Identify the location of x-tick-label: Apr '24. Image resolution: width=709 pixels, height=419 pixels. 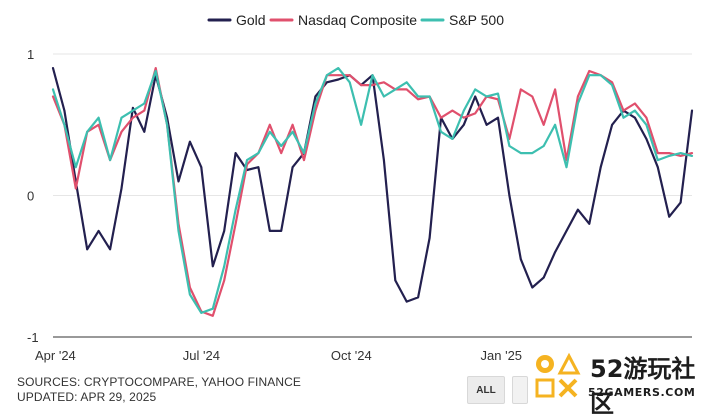
(55, 355).